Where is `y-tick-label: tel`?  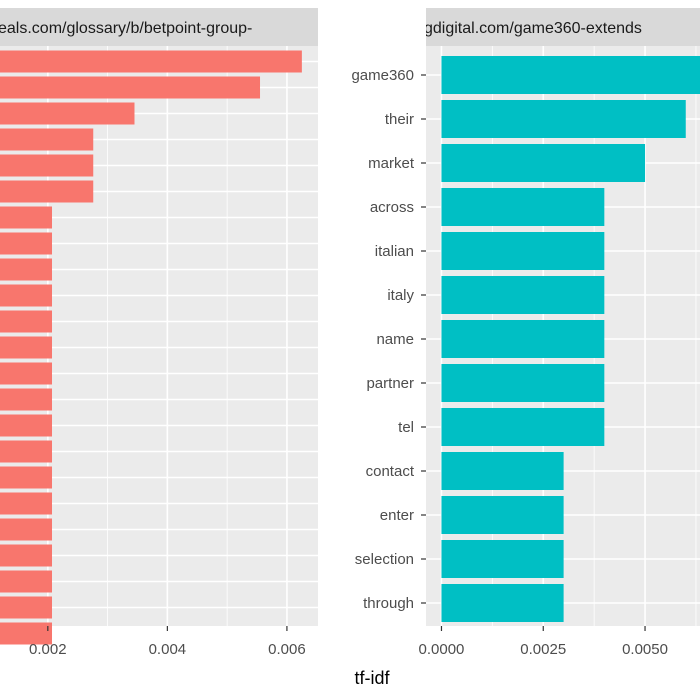 y-tick-label: tel is located at coordinates (406, 427).